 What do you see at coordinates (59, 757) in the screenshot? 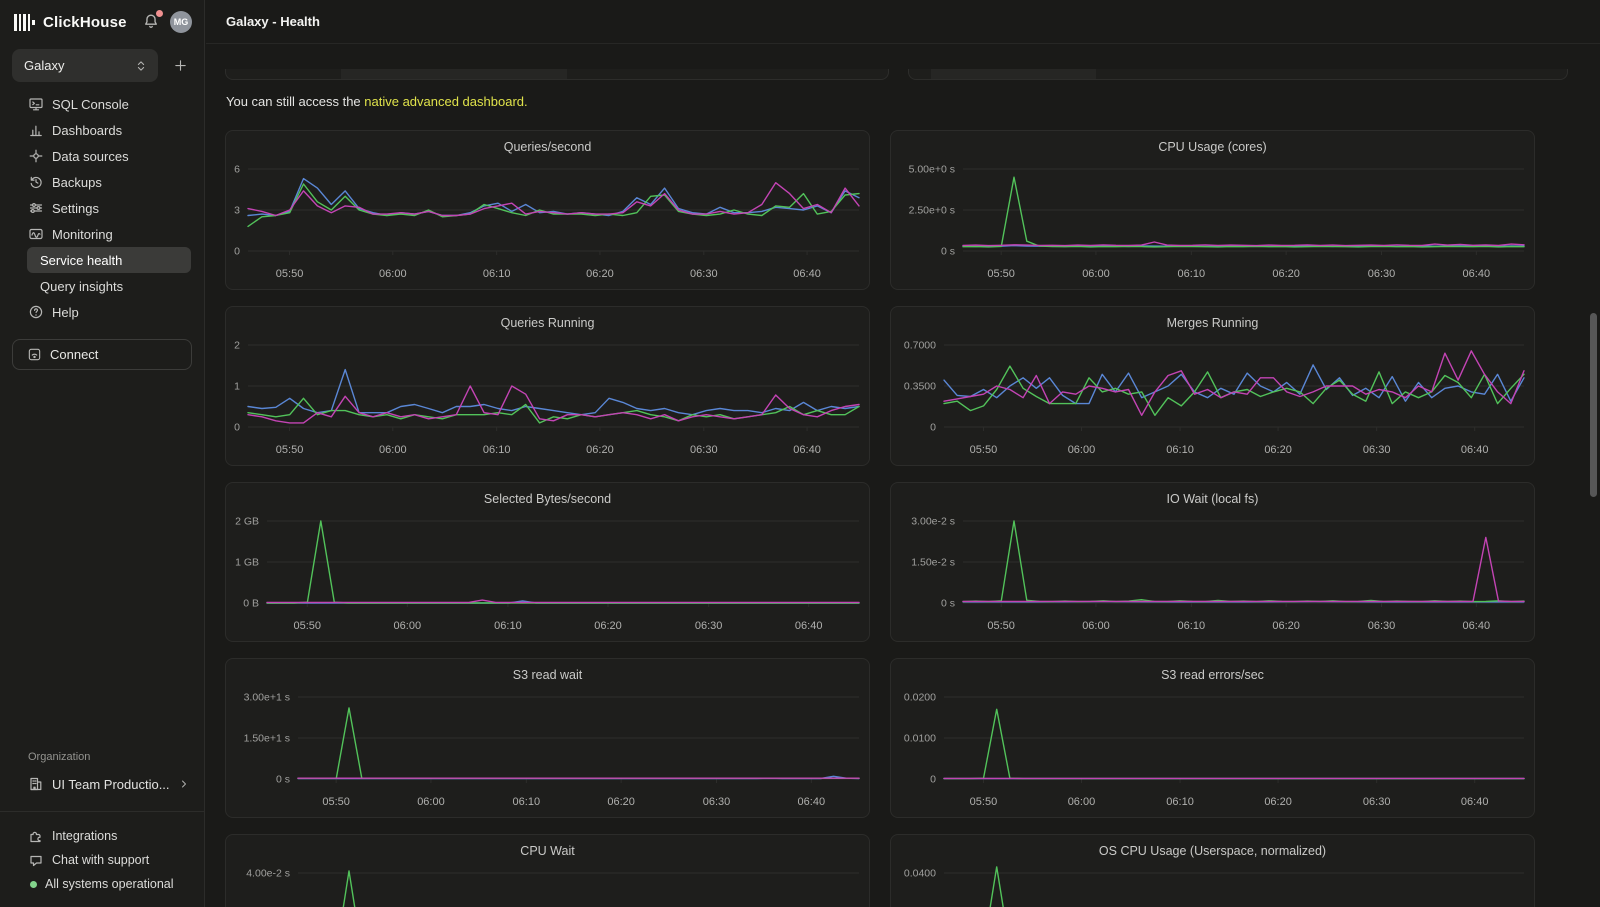
I see `organization-section-label: Organization` at bounding box center [59, 757].